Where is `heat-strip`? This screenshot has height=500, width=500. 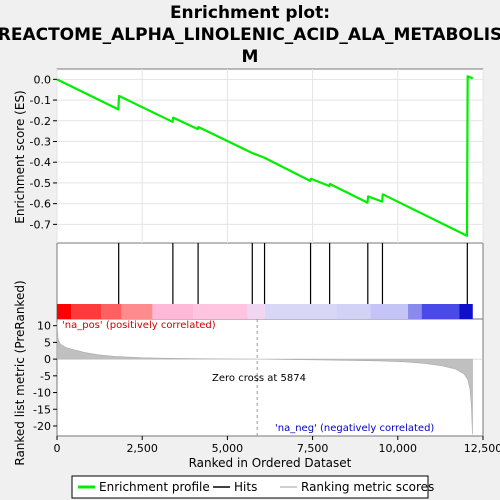 heat-strip is located at coordinates (265, 311).